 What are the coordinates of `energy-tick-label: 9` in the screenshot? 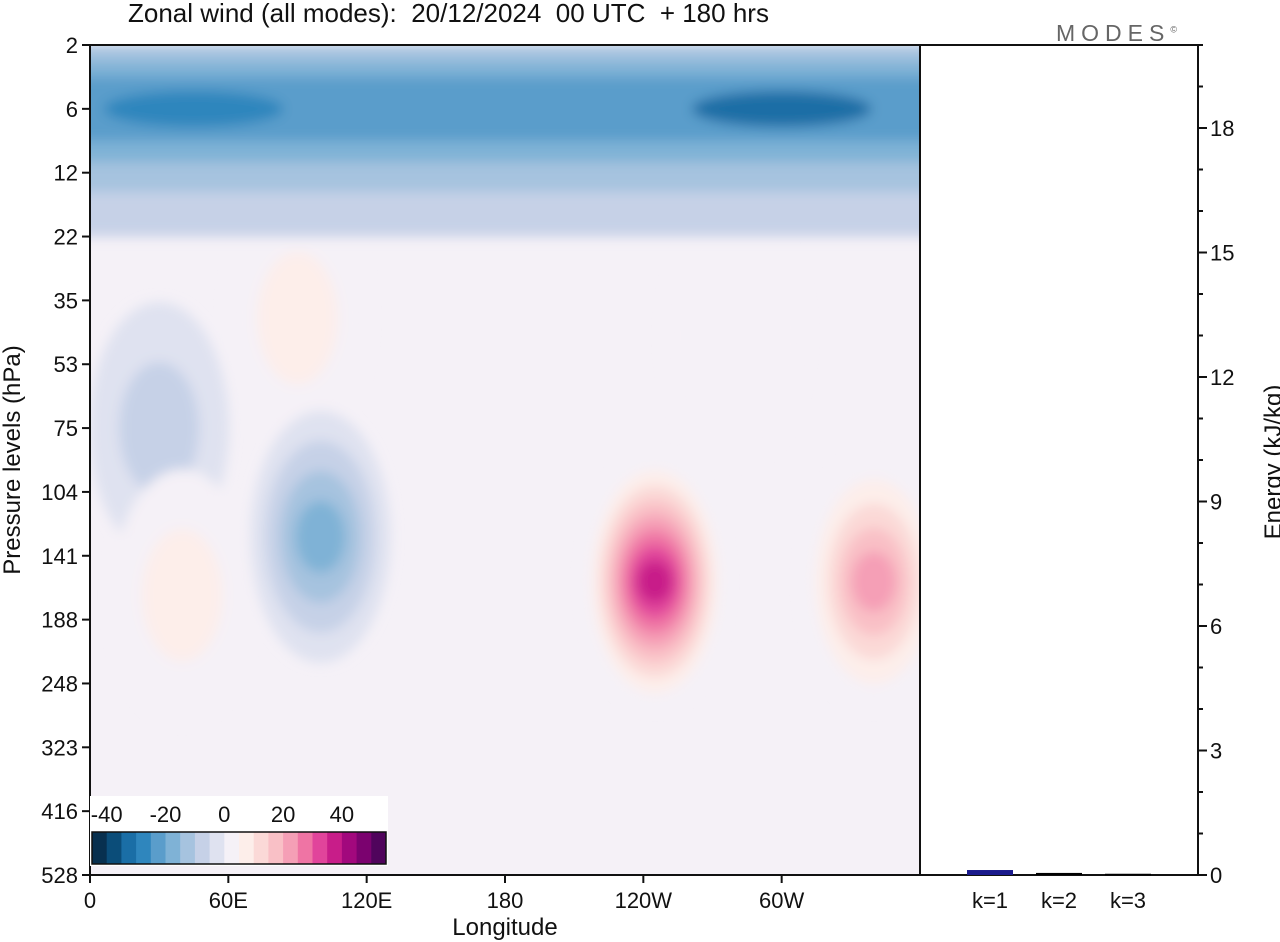 It's located at (1216, 502).